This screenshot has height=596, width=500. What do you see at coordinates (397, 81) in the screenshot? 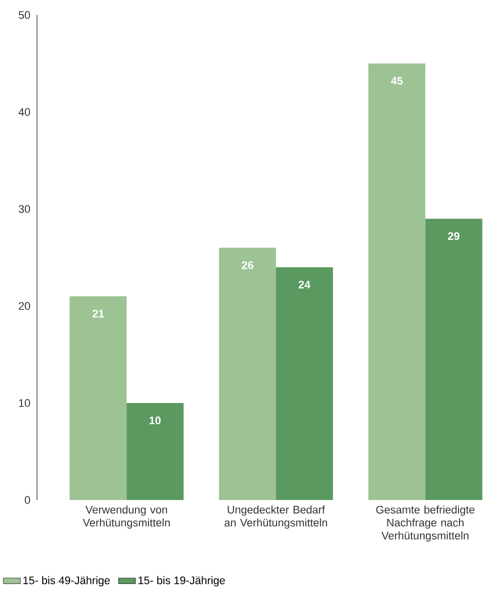
I see `data-label: 45` at bounding box center [397, 81].